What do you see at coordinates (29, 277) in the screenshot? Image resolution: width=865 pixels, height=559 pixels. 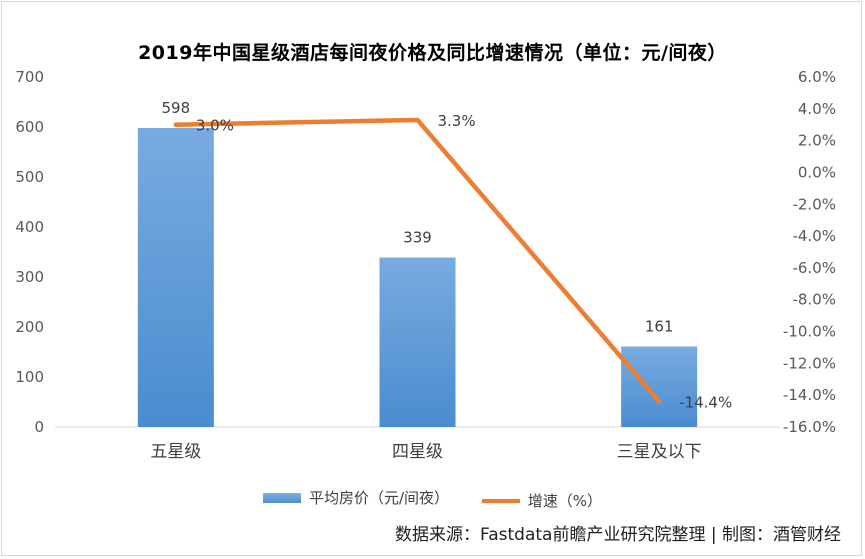 I see `left-tick-label: 300` at bounding box center [29, 277].